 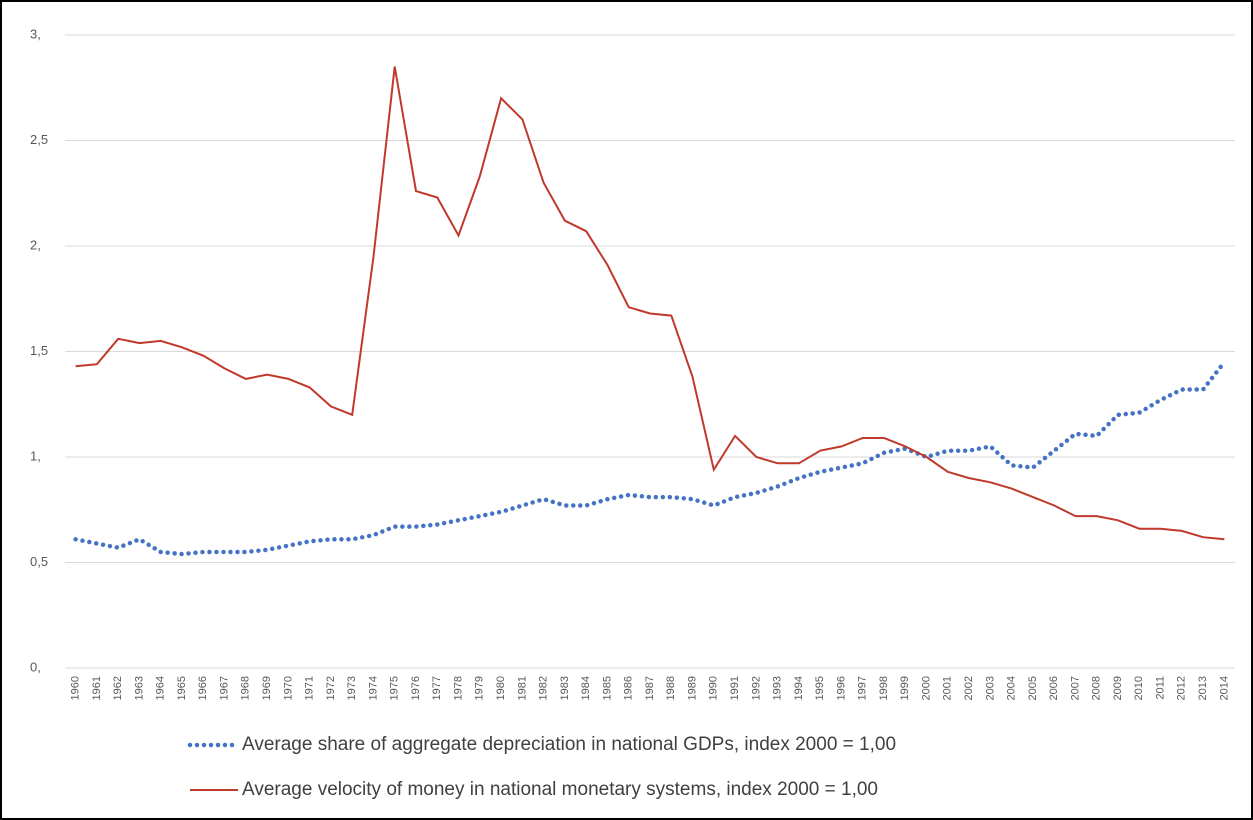 What do you see at coordinates (416, 688) in the screenshot?
I see `x-tick-label: 1976` at bounding box center [416, 688].